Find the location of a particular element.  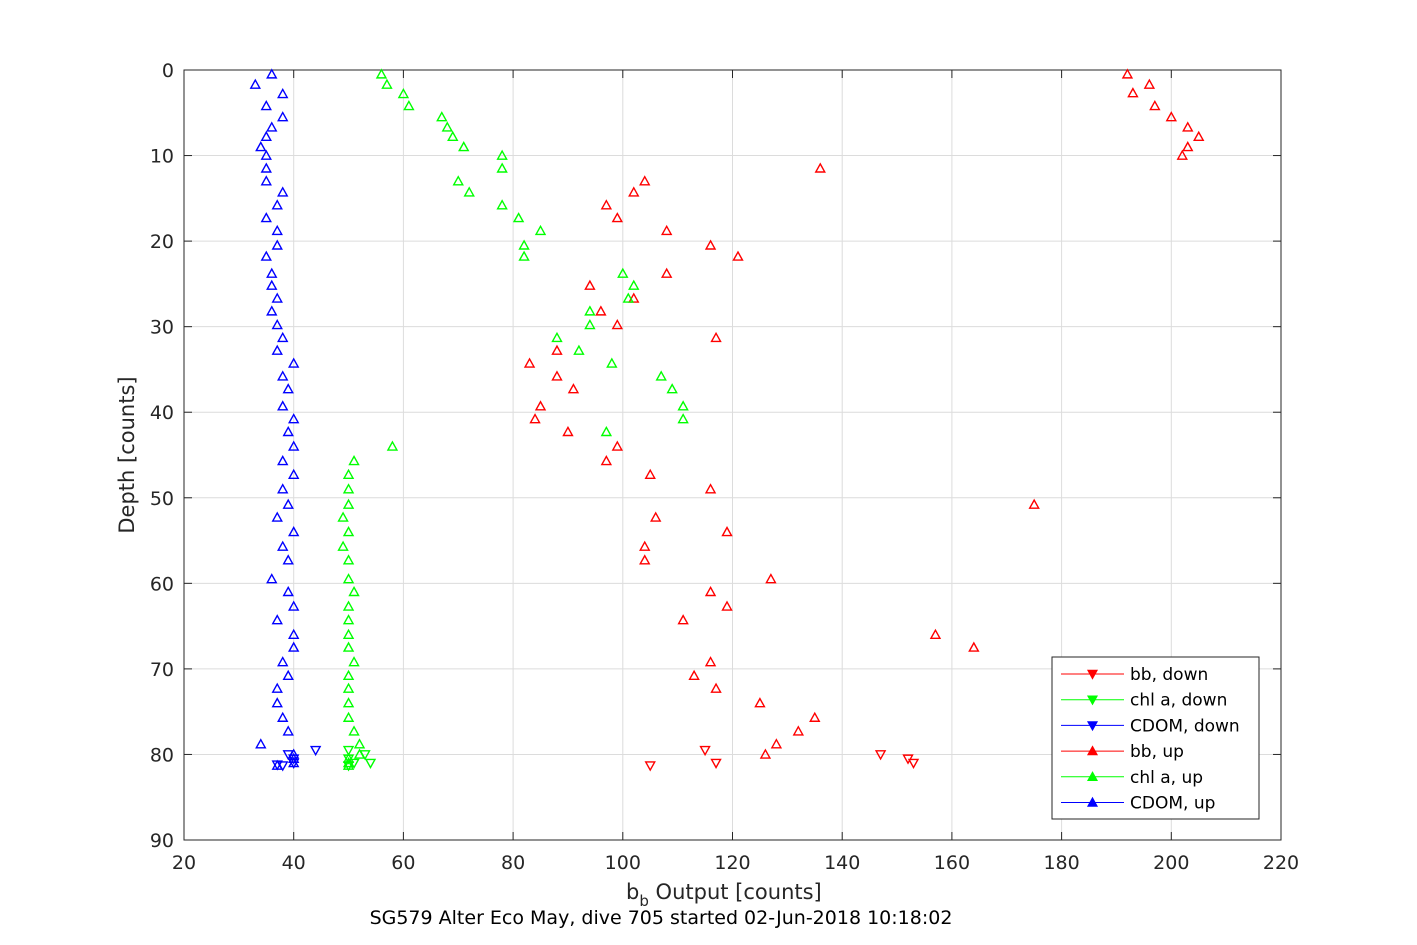

legend-entry: bb, up is located at coordinates (1122, 752).